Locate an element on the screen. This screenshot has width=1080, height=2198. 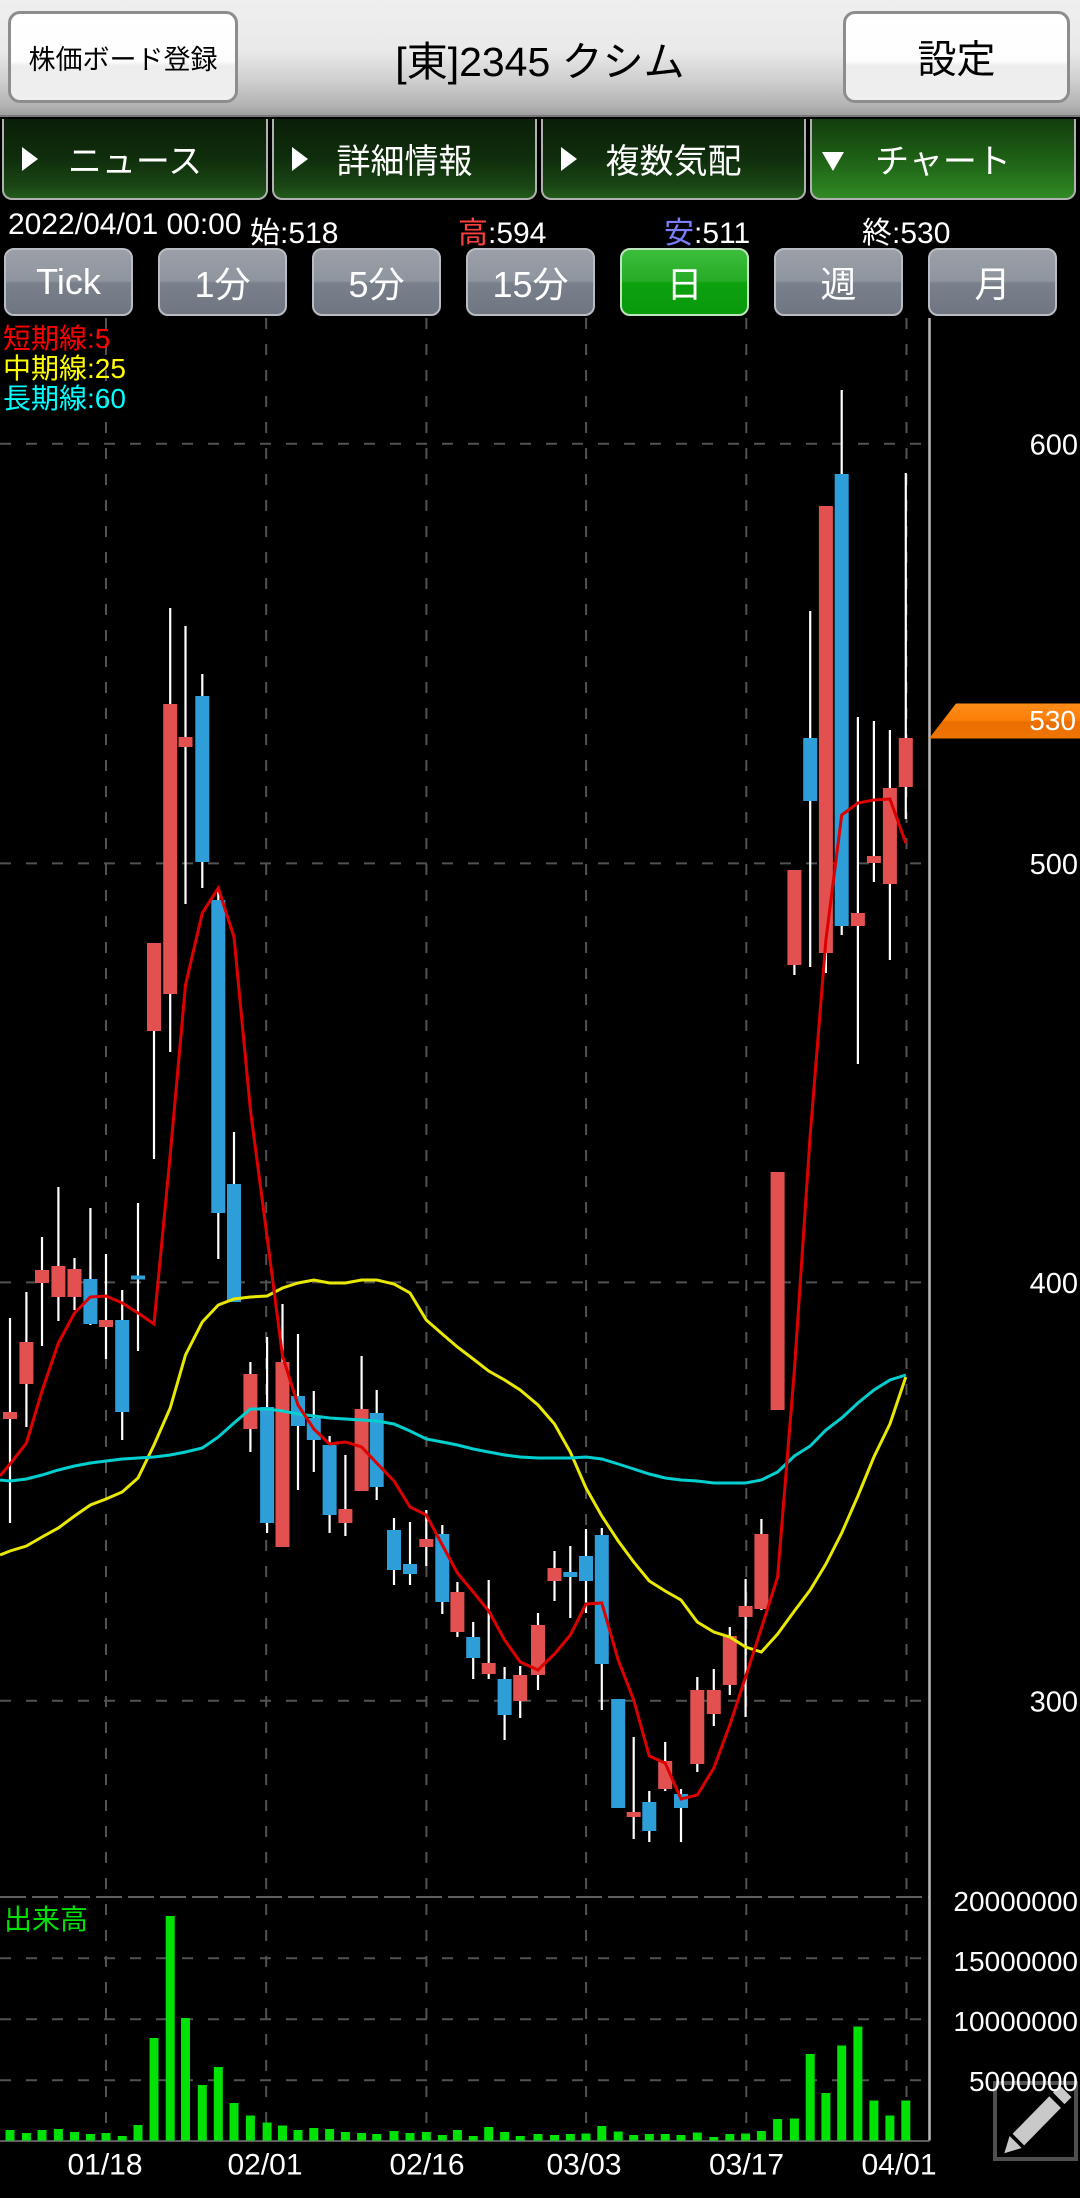
svg-text: 10000000 is located at coordinates (1015, 2021).